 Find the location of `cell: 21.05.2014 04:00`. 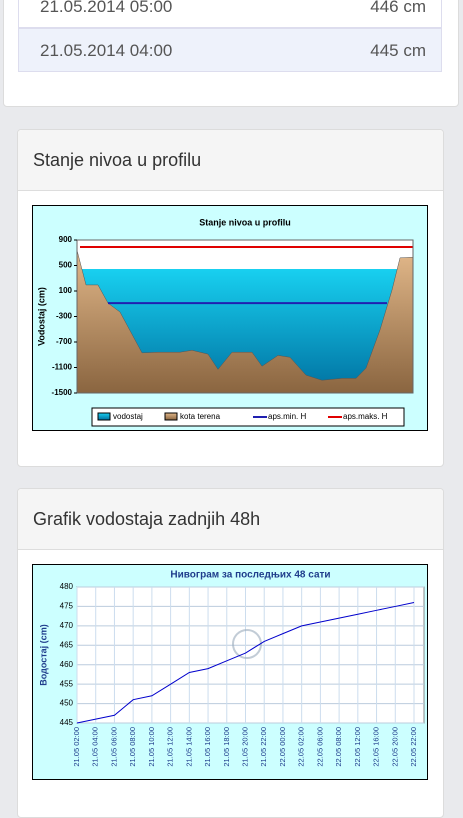

cell: 21.05.2014 04:00 is located at coordinates (106, 50).